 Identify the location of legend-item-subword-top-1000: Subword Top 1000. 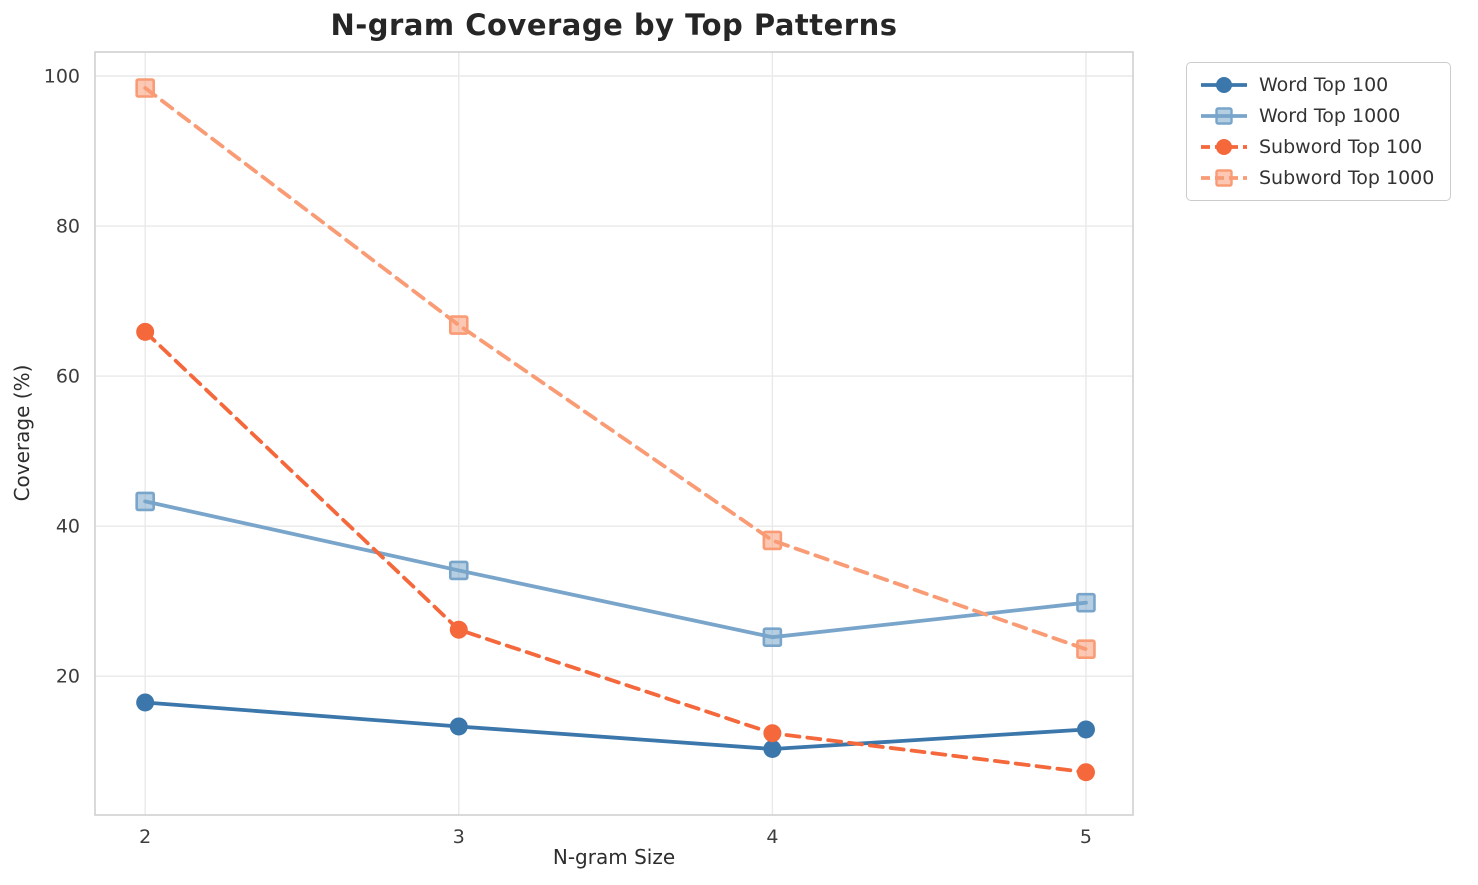
(1316, 178).